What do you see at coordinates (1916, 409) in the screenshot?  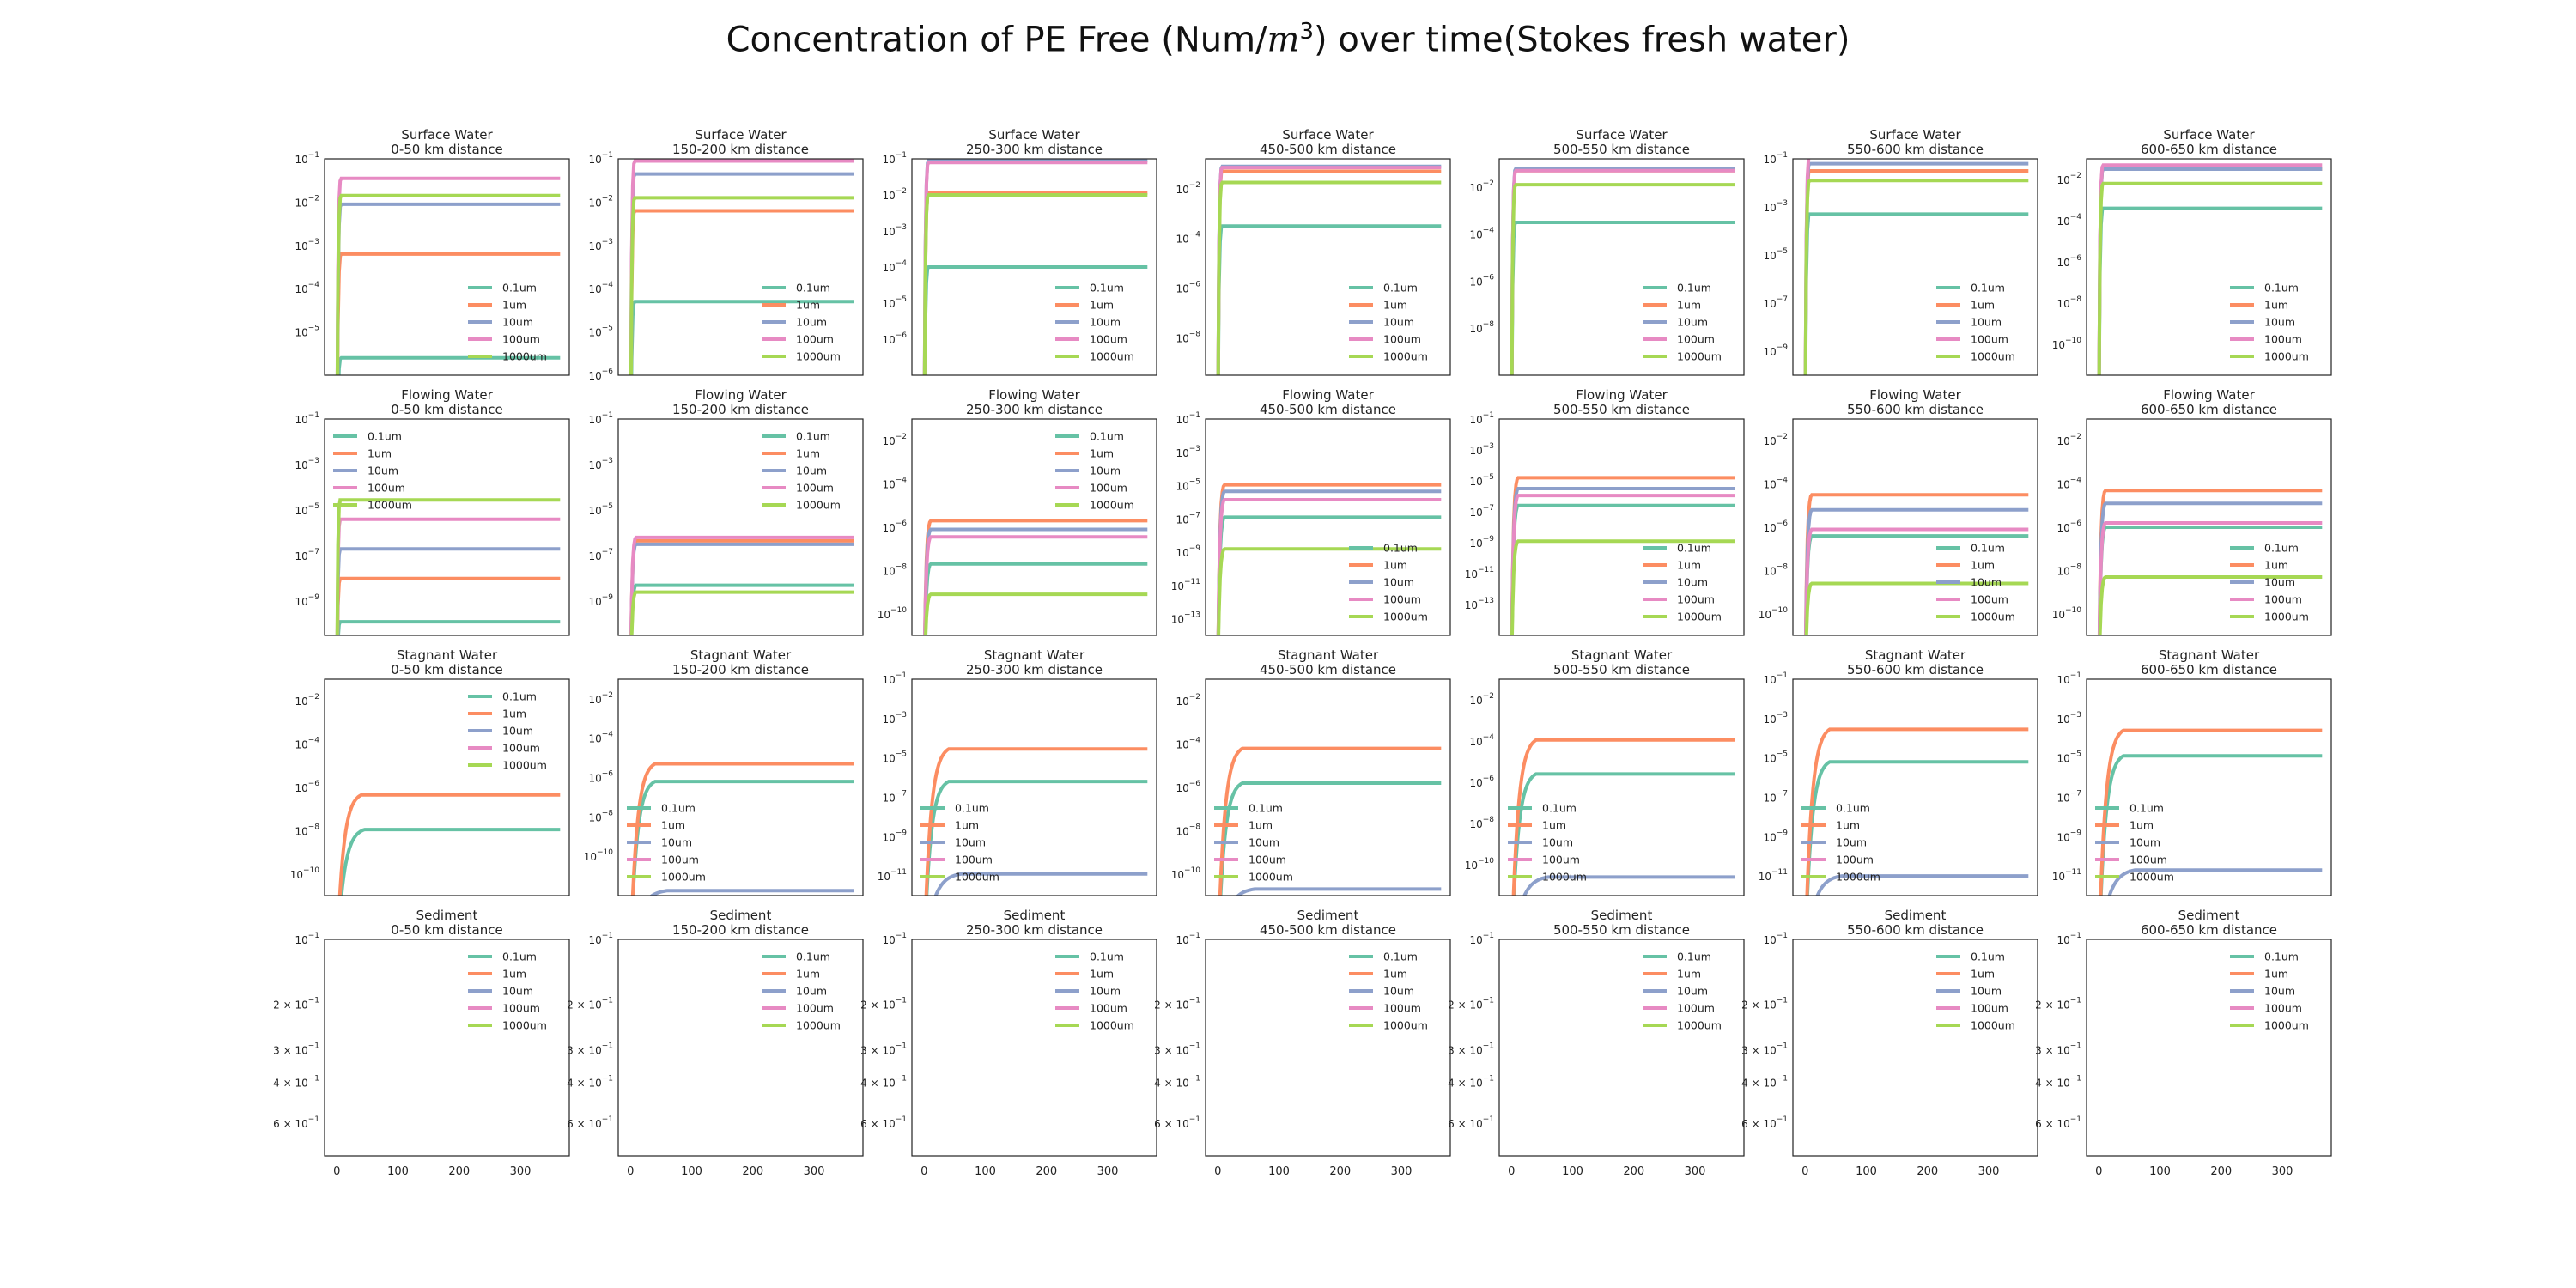 I see `subplot-subtitle: 550-600 km distance` at bounding box center [1916, 409].